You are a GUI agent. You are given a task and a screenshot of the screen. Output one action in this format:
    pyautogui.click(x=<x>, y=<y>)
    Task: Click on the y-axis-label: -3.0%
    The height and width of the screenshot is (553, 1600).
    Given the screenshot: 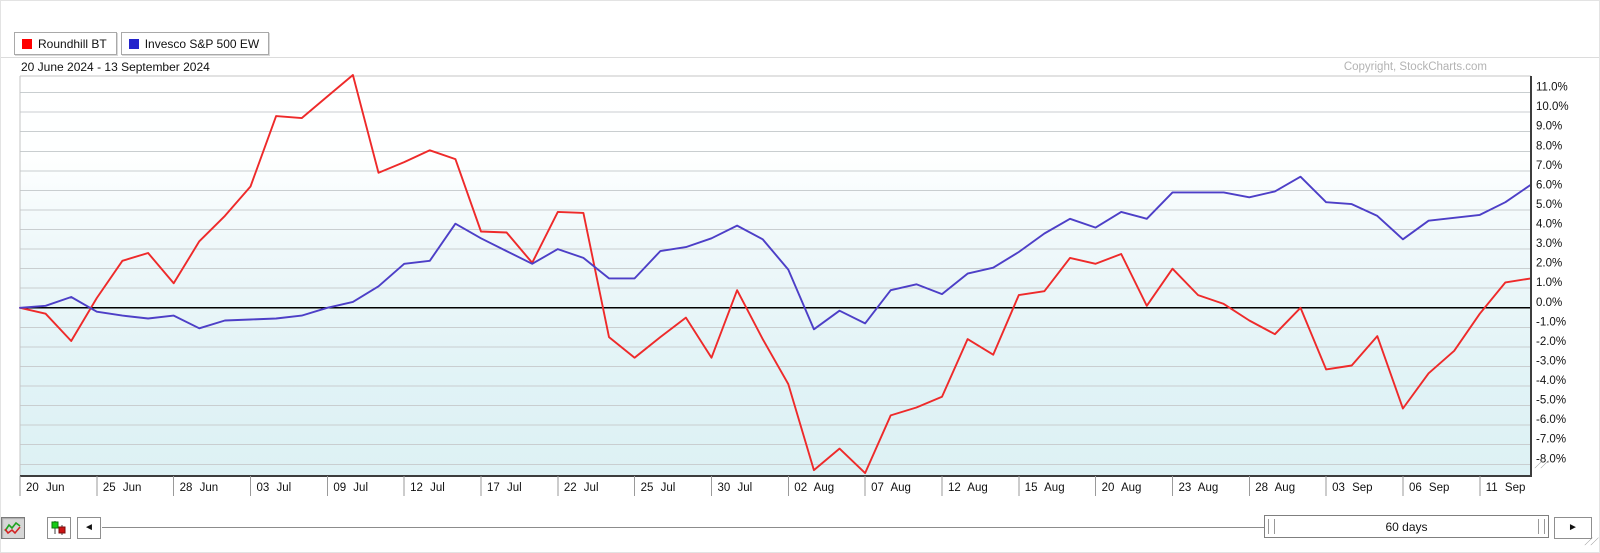 What is the action you would take?
    pyautogui.click(x=1551, y=361)
    